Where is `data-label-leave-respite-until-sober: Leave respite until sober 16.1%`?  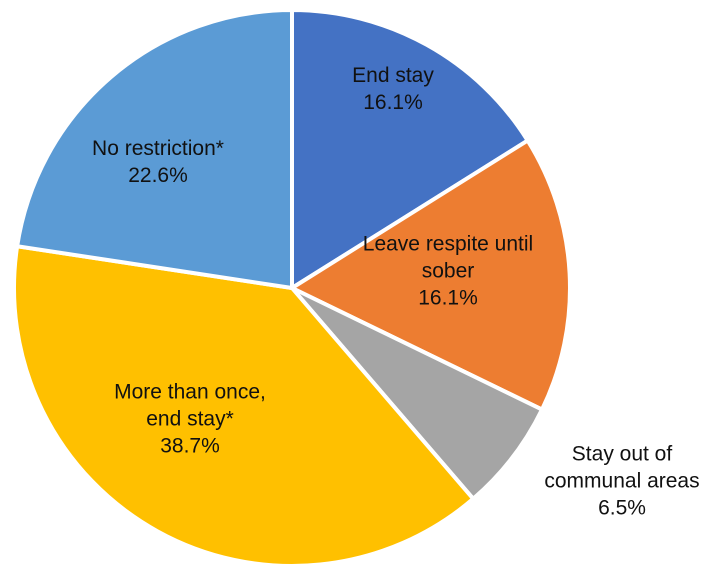
data-label-leave-respite-until-sober: Leave respite until sober 16.1% is located at coordinates (448, 271).